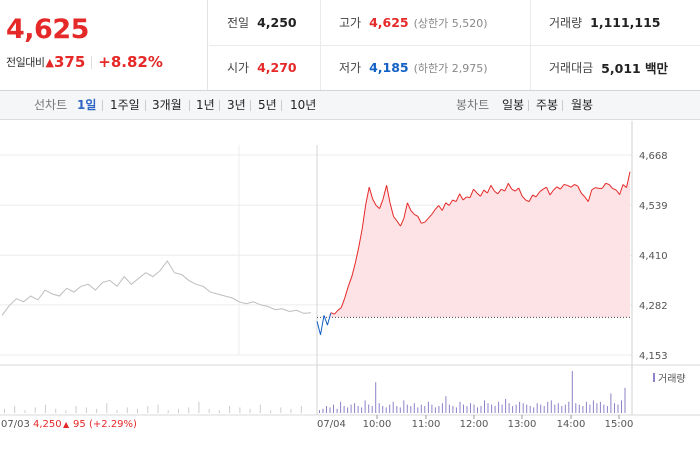  Describe the element at coordinates (571, 68) in the screenshot. I see `stat-label: 거래대금` at that location.